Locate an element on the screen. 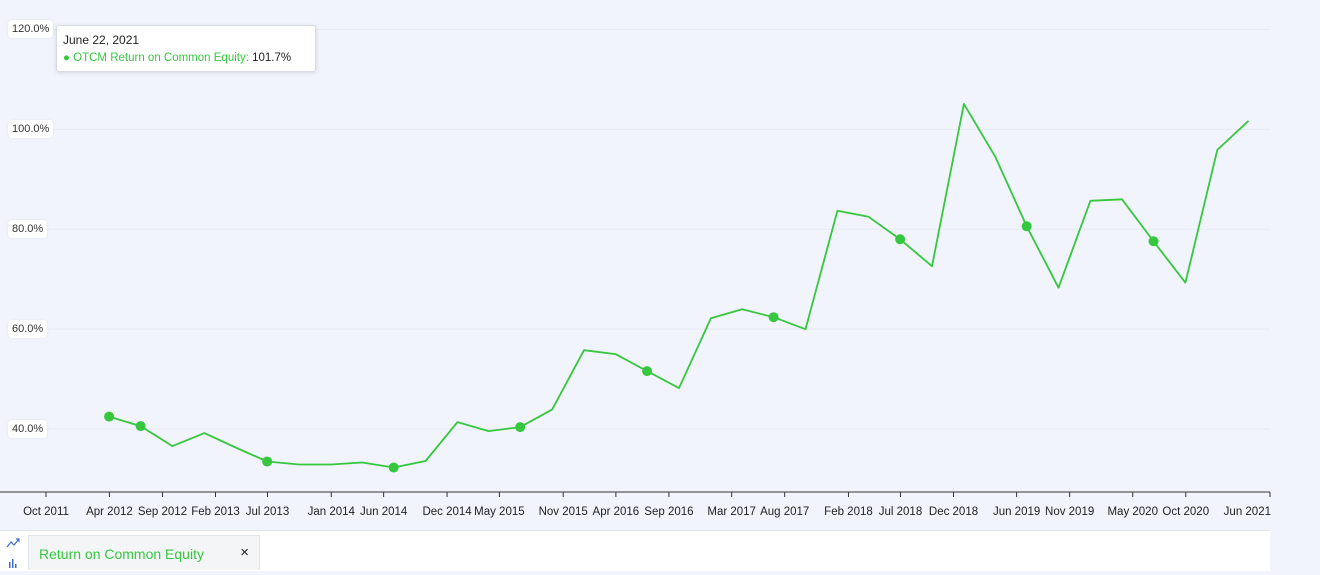 The image size is (1320, 575). x-tick-label: Jun 2014 is located at coordinates (384, 512).